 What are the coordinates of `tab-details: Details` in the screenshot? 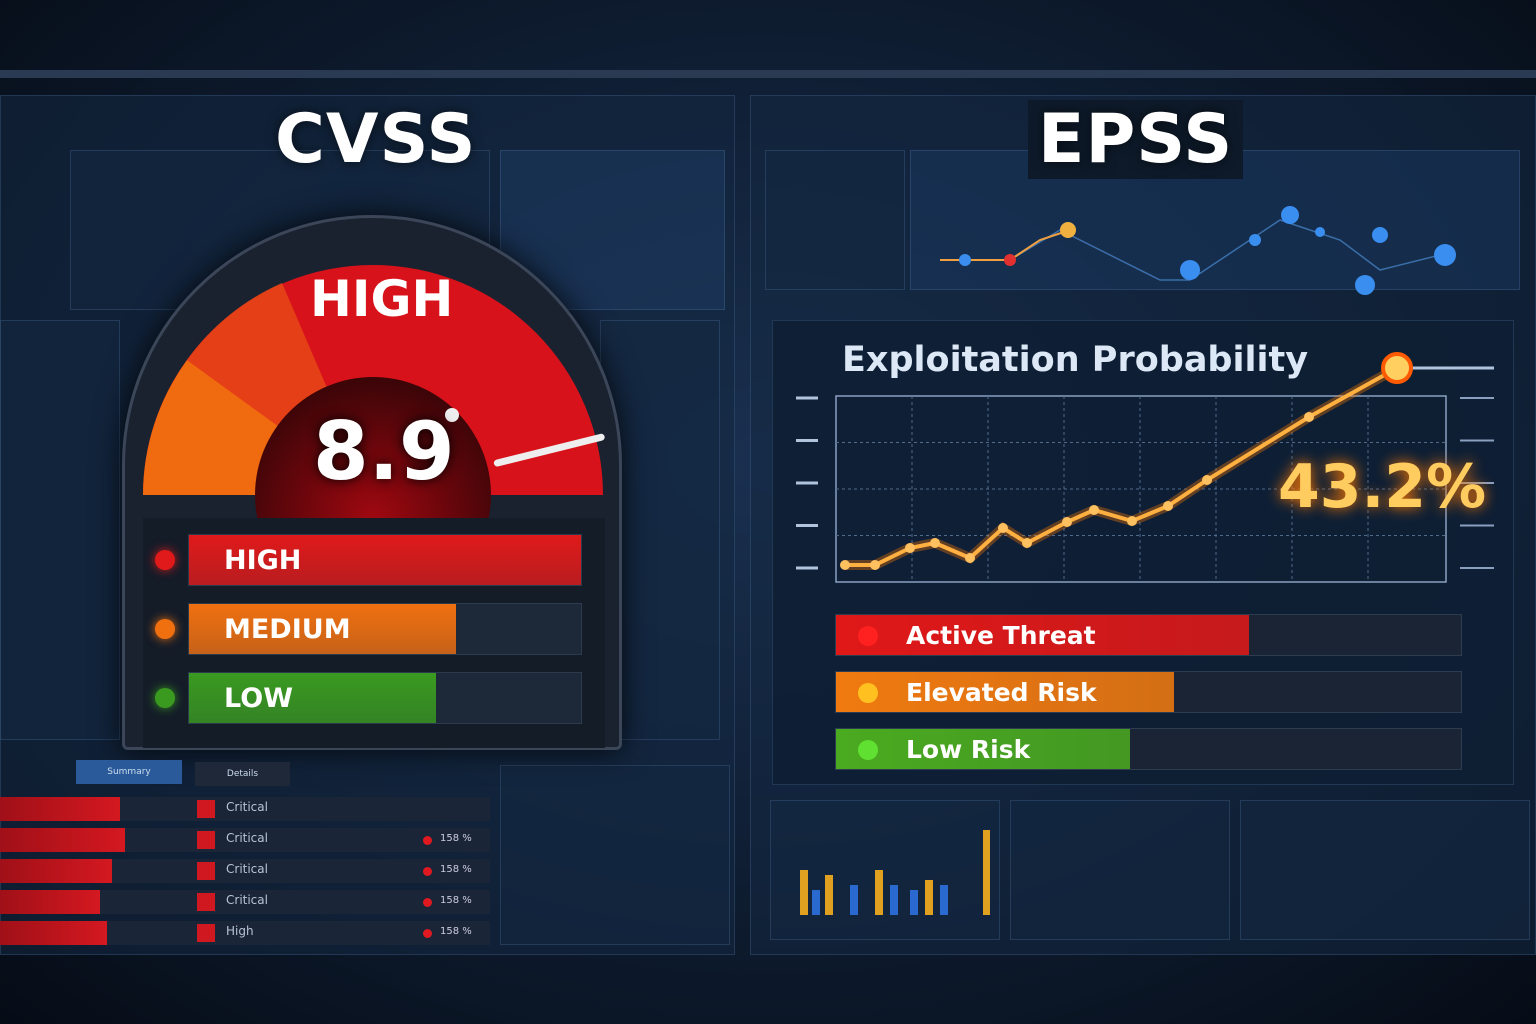 It's located at (242, 774).